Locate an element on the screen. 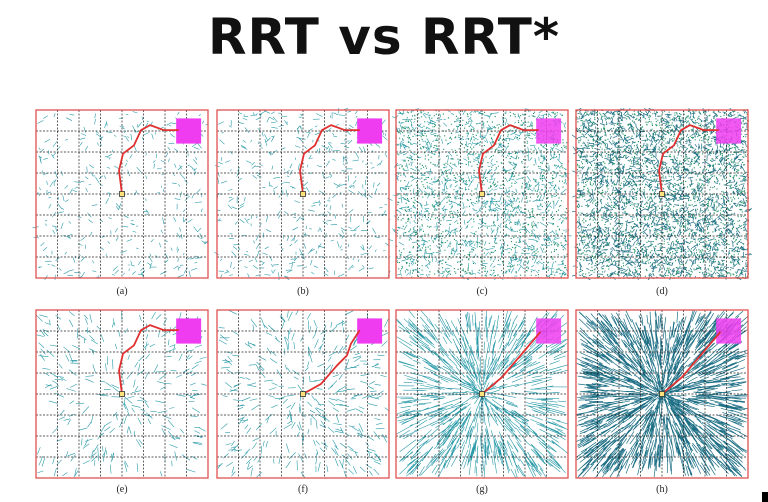 Image resolution: width=768 pixels, height=502 pixels. panel-g is located at coordinates (482, 394).